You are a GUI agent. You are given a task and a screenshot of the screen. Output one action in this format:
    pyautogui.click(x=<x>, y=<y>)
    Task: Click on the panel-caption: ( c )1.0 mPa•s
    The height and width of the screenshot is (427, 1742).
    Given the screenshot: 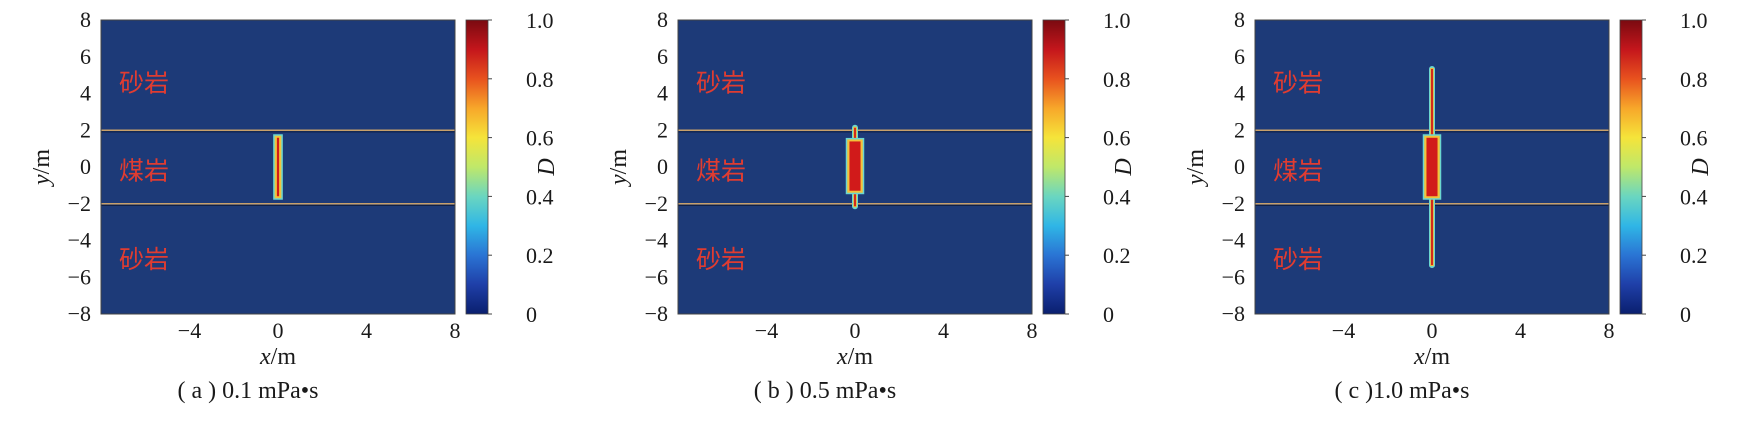 What is the action you would take?
    pyautogui.click(x=1401, y=391)
    